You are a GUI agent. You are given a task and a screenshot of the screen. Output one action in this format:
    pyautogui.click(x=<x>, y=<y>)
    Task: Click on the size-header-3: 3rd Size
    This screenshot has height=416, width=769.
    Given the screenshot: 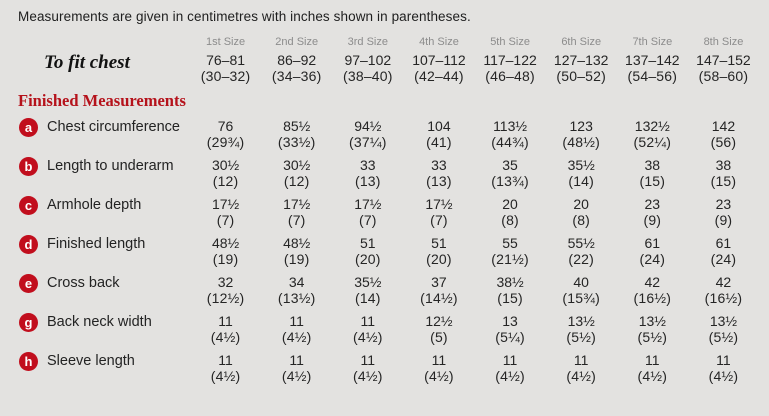 What is the action you would take?
    pyautogui.click(x=367, y=42)
    